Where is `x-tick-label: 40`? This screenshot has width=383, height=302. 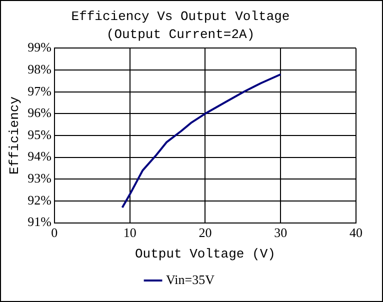 x-tick-label: 40 is located at coordinates (356, 232).